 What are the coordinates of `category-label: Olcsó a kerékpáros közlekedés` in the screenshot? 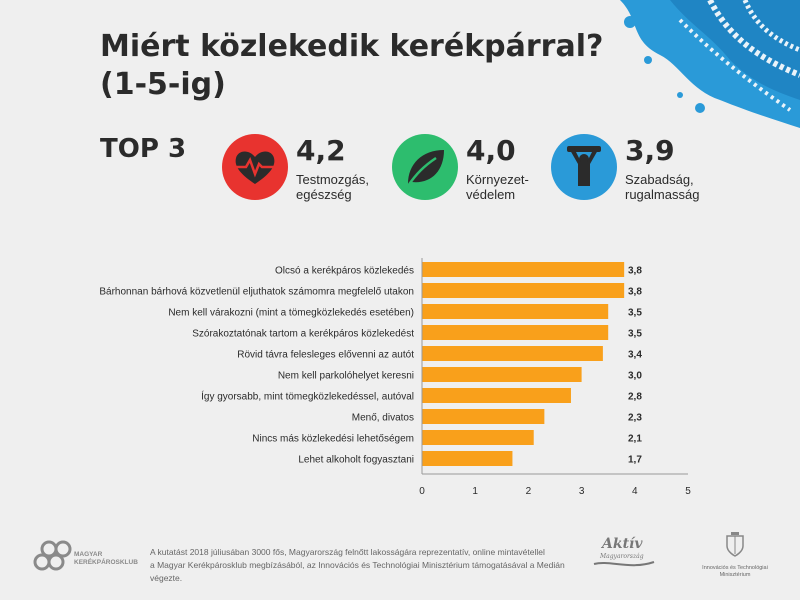 It's located at (344, 271).